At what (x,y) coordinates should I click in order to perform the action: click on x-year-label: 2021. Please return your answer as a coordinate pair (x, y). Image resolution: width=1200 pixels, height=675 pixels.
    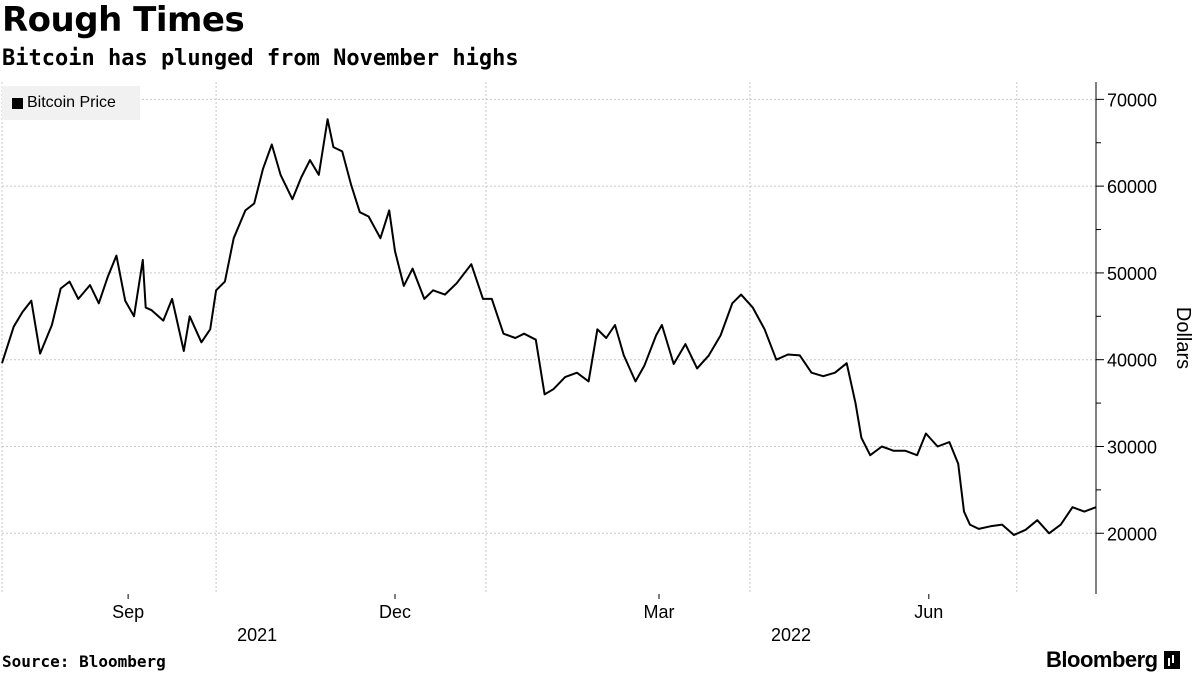
    Looking at the image, I should click on (257, 635).